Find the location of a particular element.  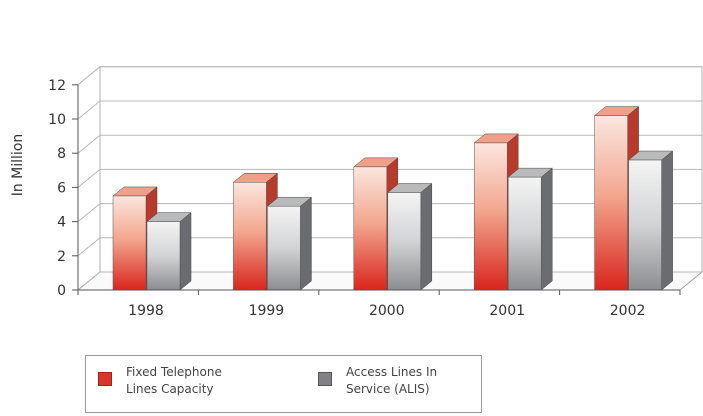

bar-alis-2002 is located at coordinates (650, 220).